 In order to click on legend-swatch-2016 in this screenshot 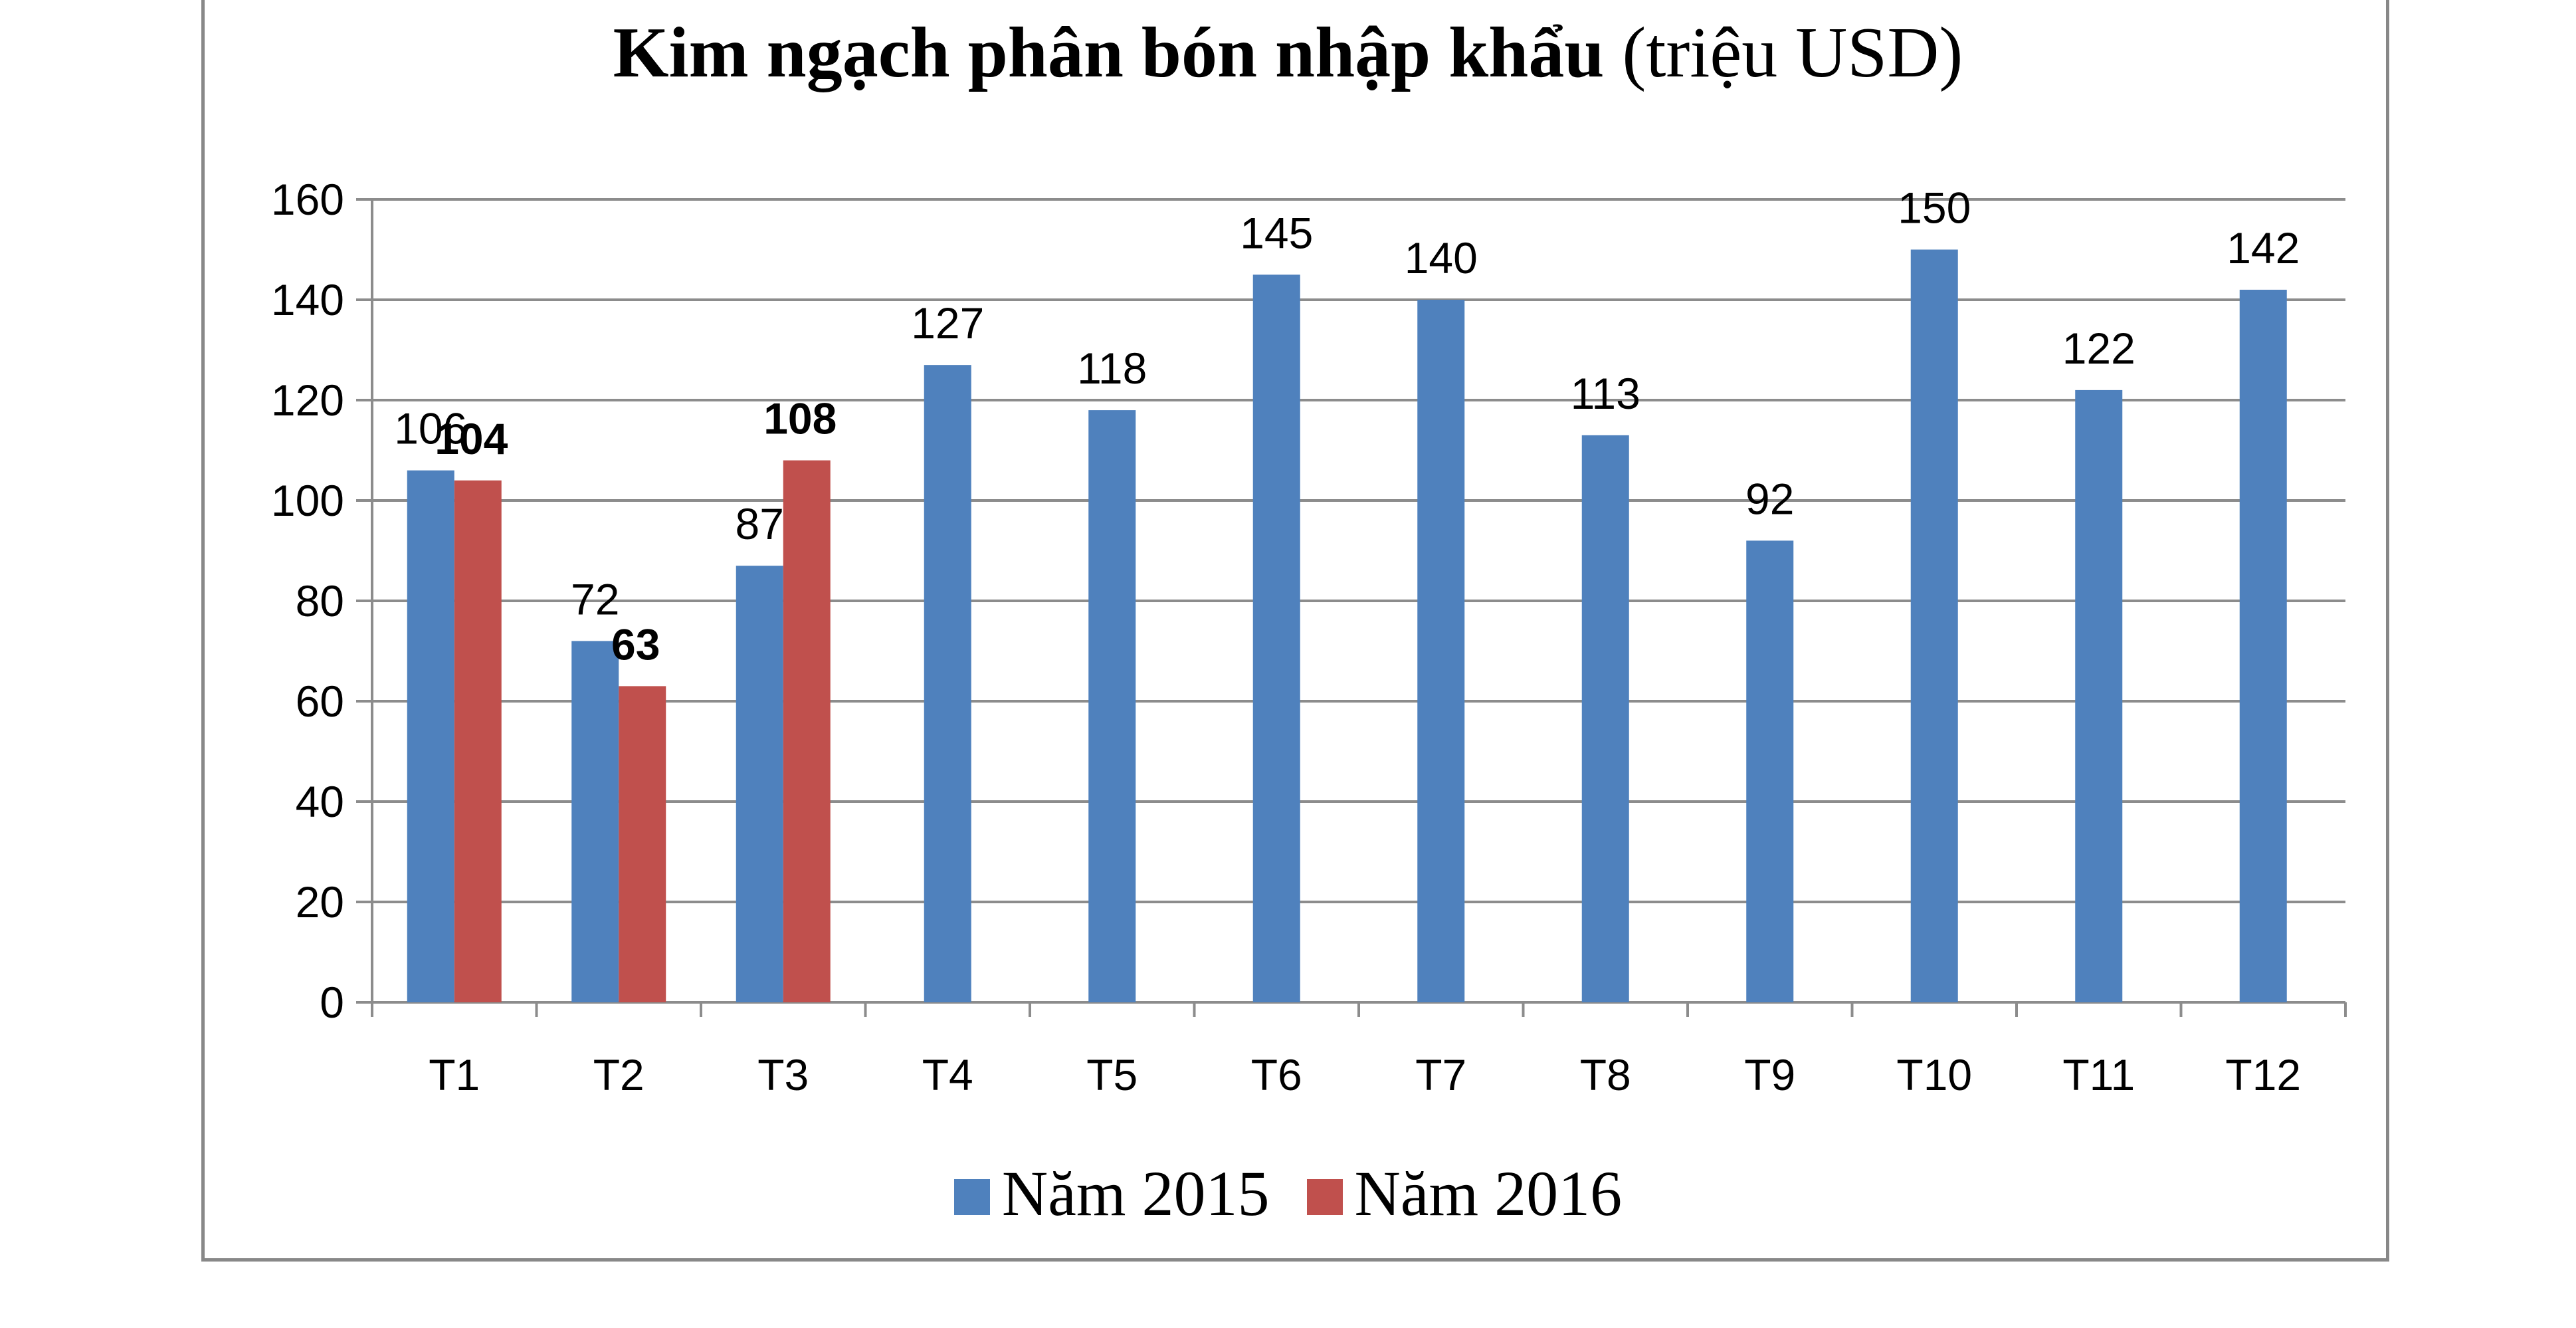, I will do `click(1324, 1197)`.